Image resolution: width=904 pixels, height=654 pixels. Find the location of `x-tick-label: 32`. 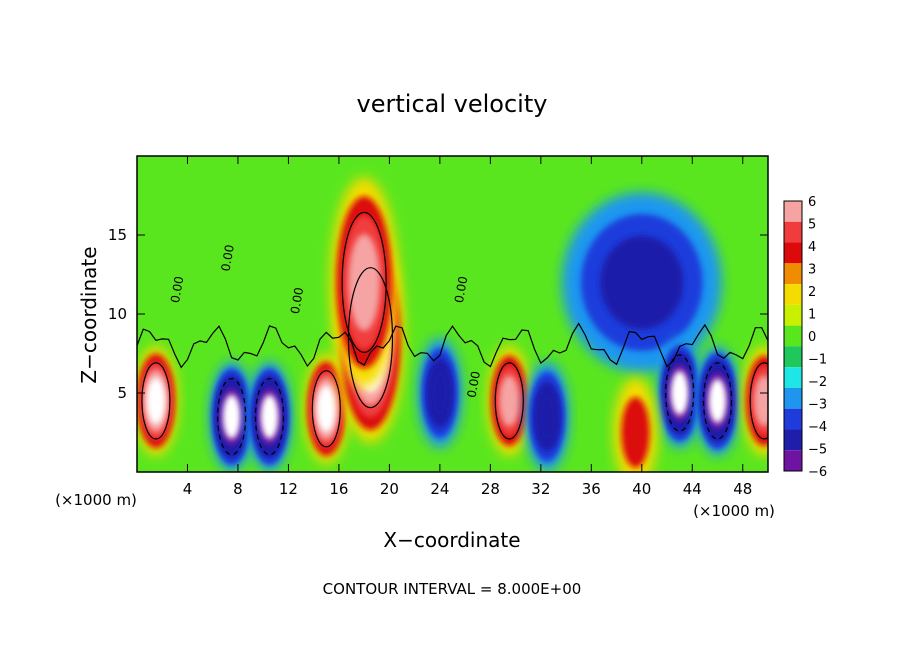

x-tick-label: 32 is located at coordinates (540, 489).